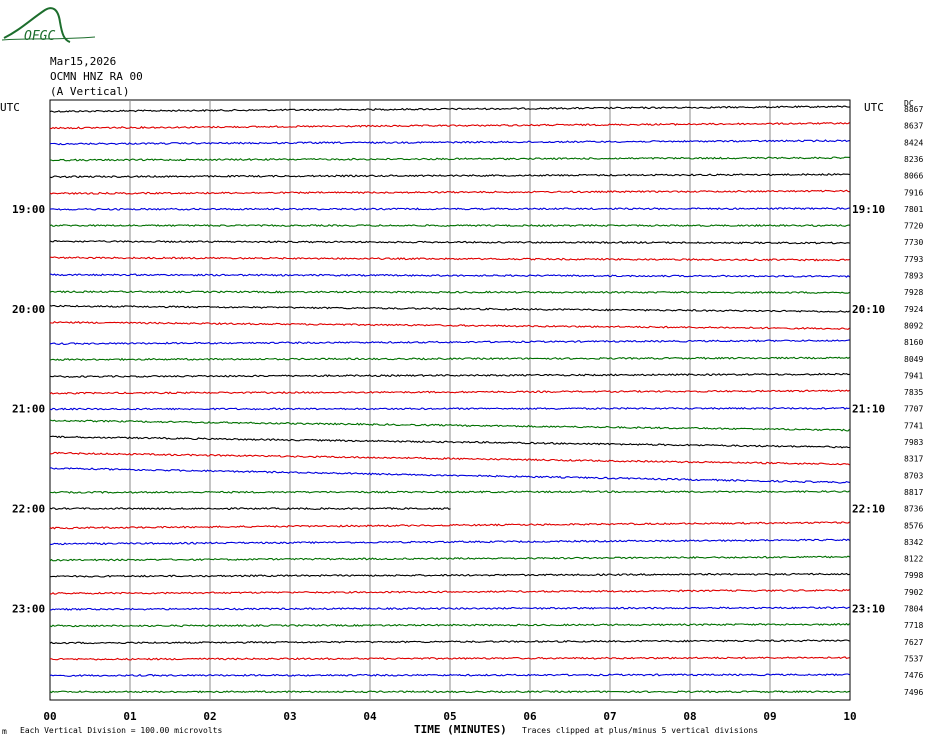 This screenshot has height=744, width=930. What do you see at coordinates (913, 309) in the screenshot?
I see `dc-offset-label: 7924` at bounding box center [913, 309].